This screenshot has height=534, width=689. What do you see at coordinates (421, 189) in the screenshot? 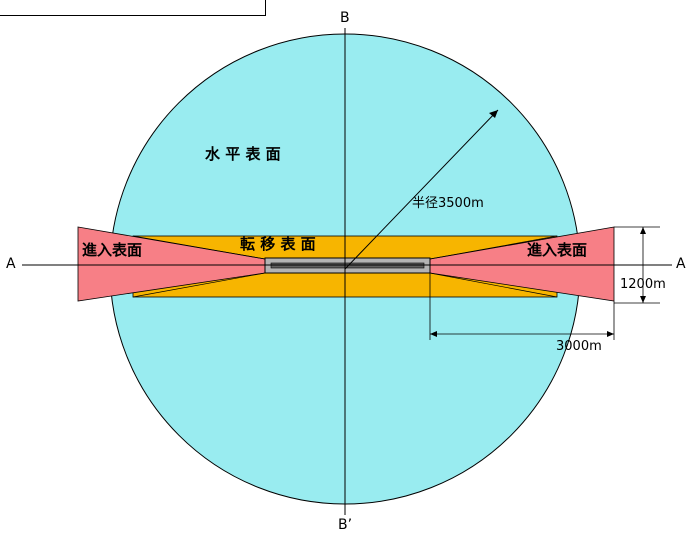
I see `radius-line` at bounding box center [421, 189].